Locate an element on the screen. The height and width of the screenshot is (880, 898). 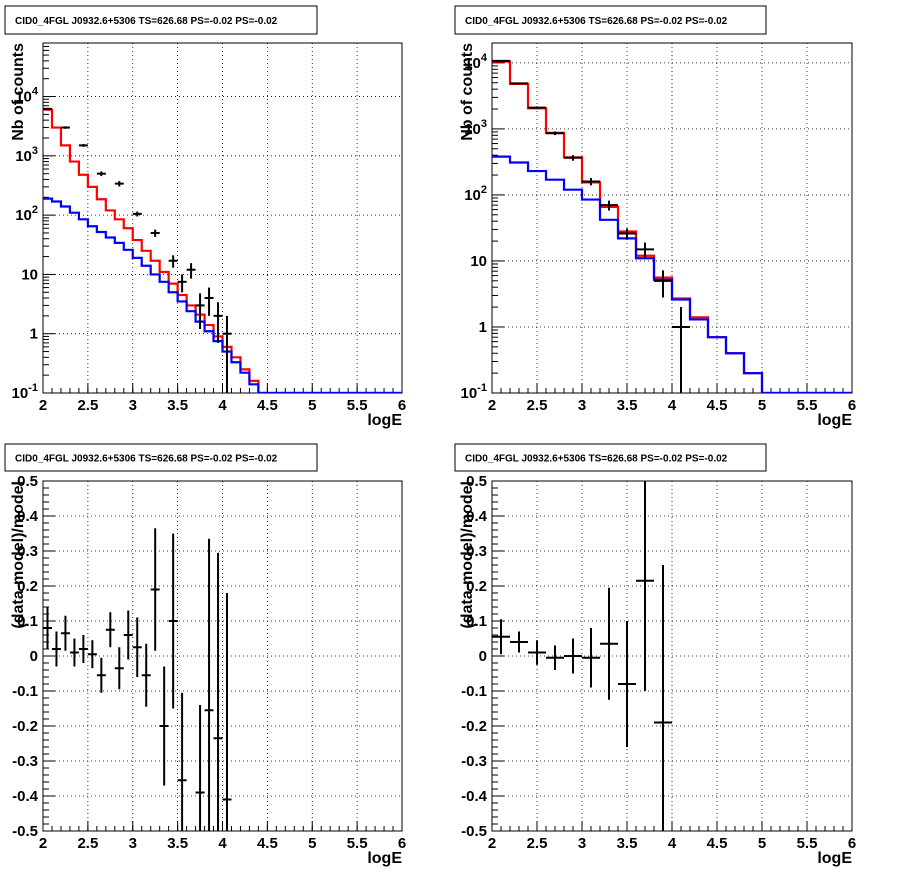
y-tick-label: 10² is located at coordinates (26, 214).